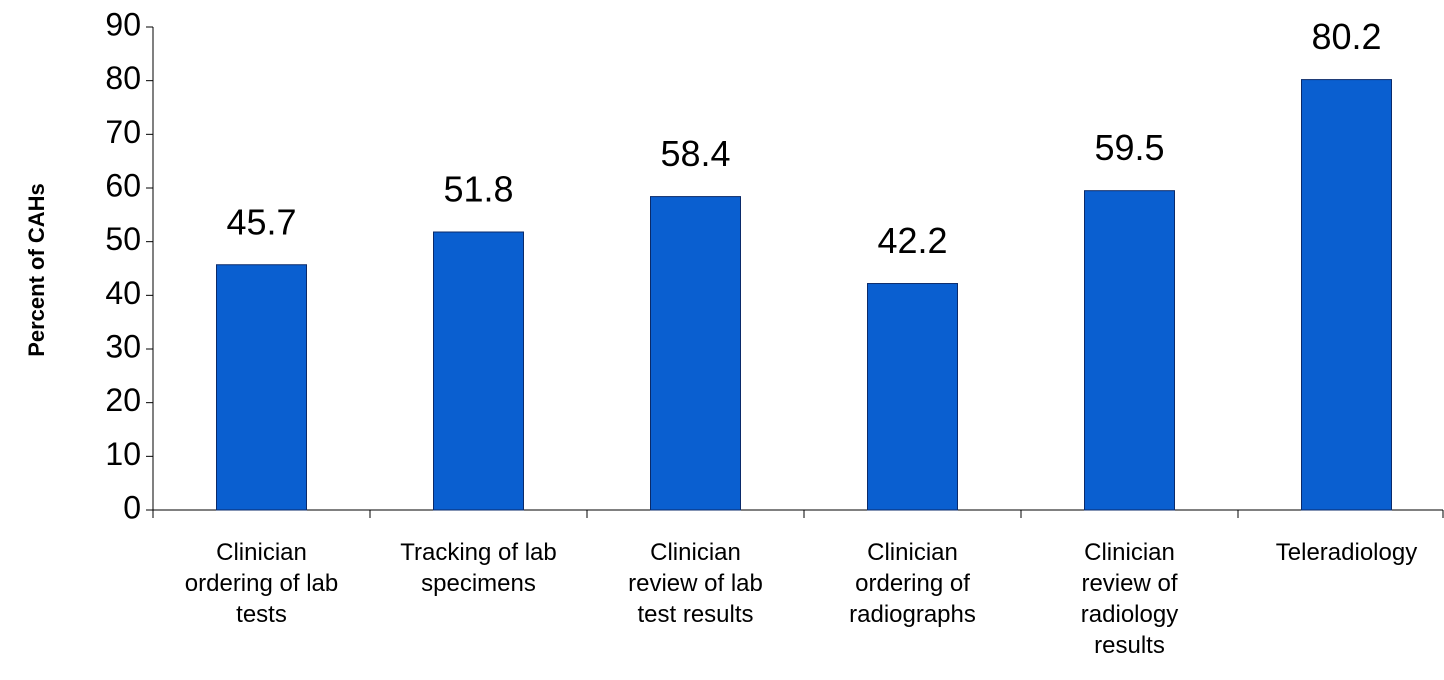 The width and height of the screenshot is (1444, 680). Describe the element at coordinates (1346, 36) in the screenshot. I see `data-label: 80.2` at that location.